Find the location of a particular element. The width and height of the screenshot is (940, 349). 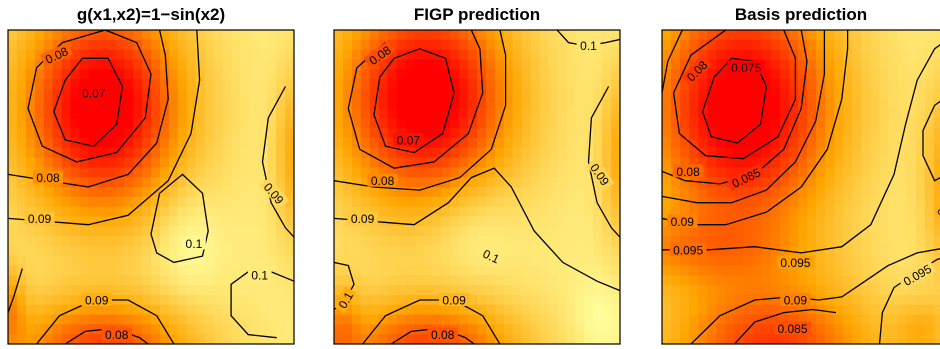

svg-text: 0.09 is located at coordinates (683, 222).